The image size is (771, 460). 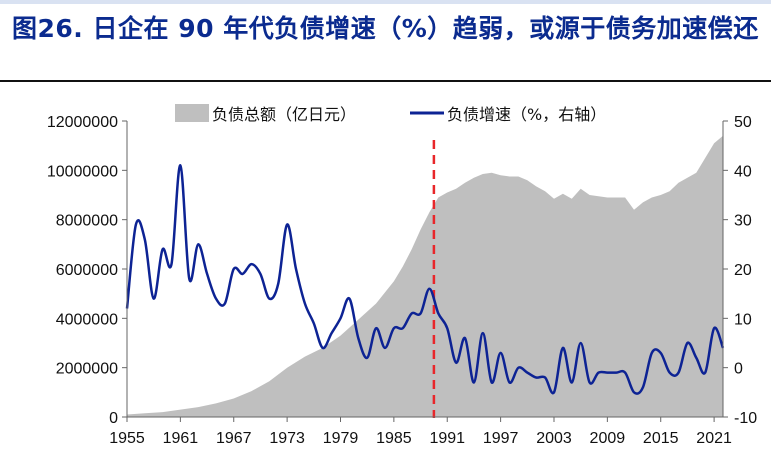 What do you see at coordinates (743, 319) in the screenshot?
I see `y-right-tick-label: 10` at bounding box center [743, 319].